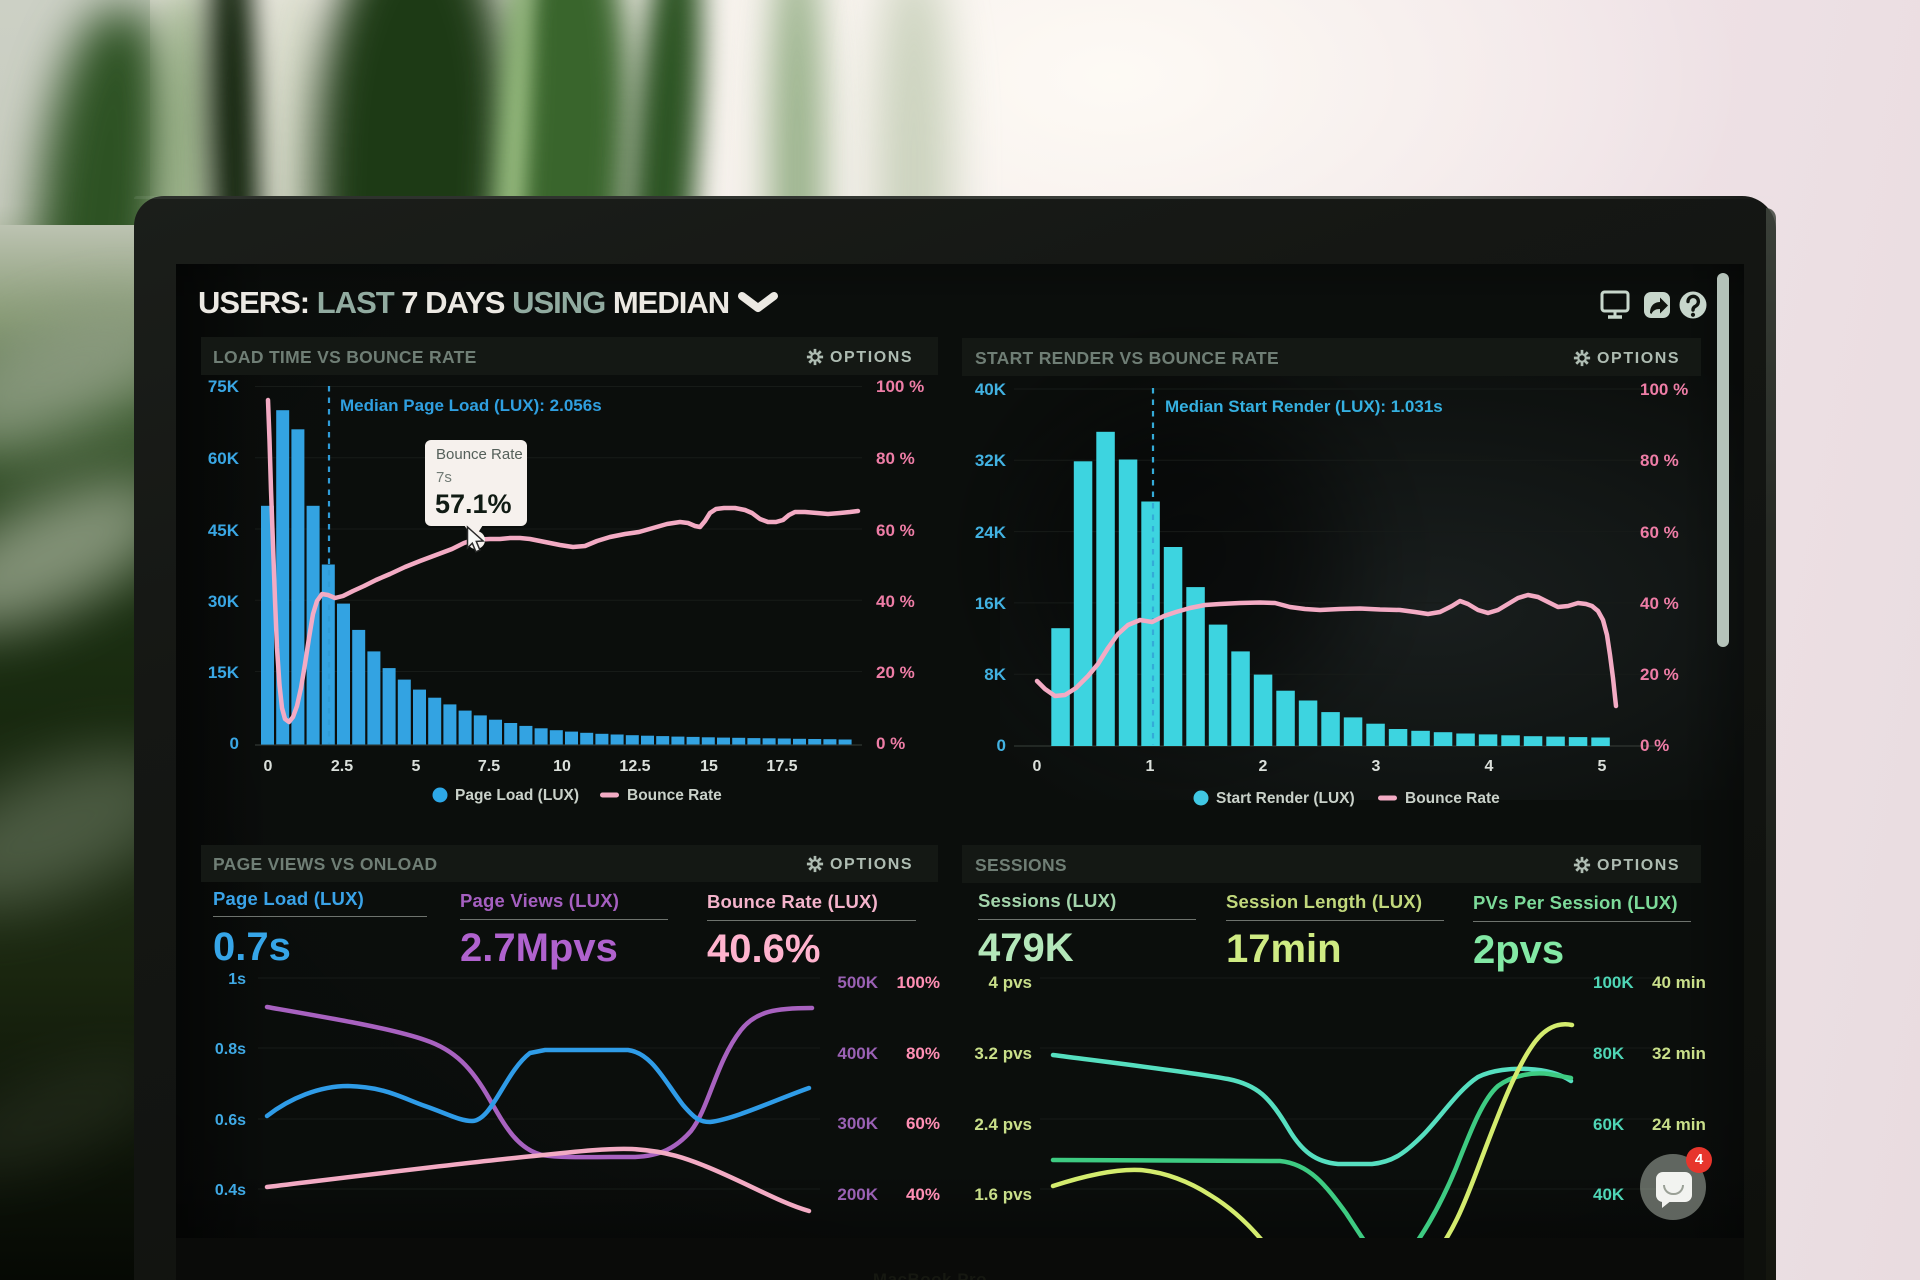  What do you see at coordinates (1263, 766) in the screenshot?
I see `svg-text: 2` at bounding box center [1263, 766].